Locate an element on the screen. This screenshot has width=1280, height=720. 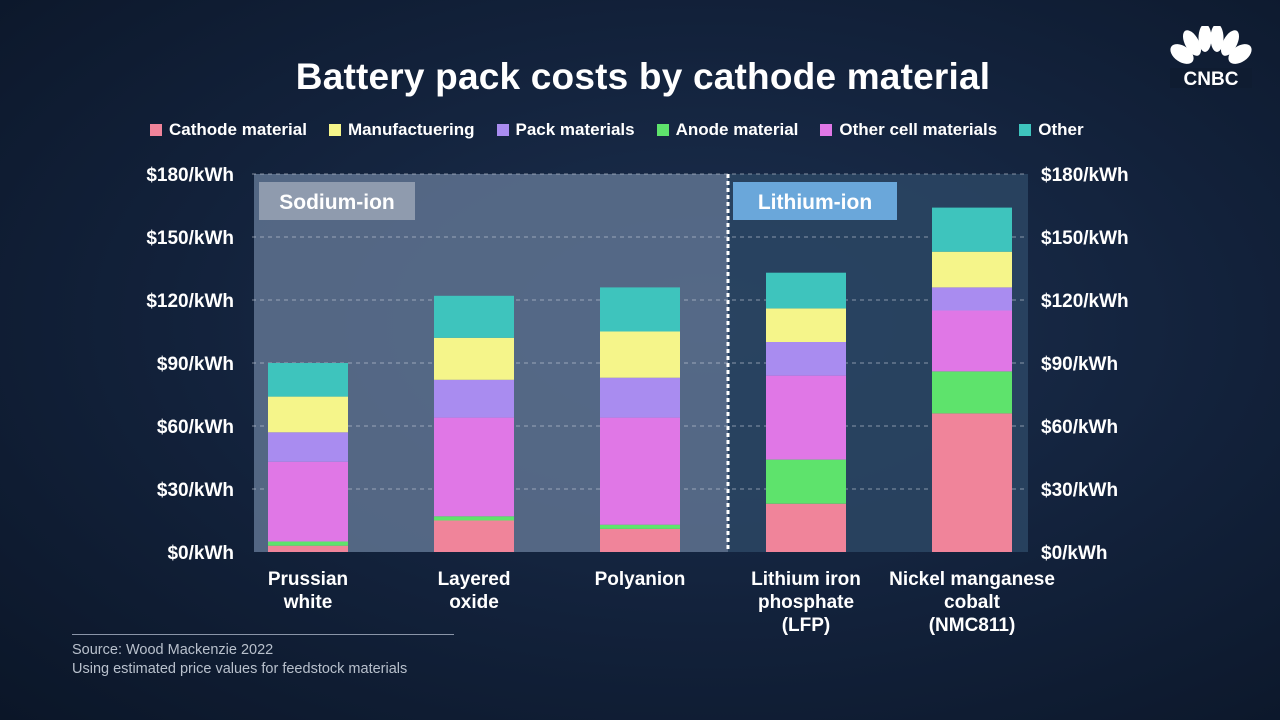
y-tick-label-right: $60/kWh is located at coordinates (1079, 427).